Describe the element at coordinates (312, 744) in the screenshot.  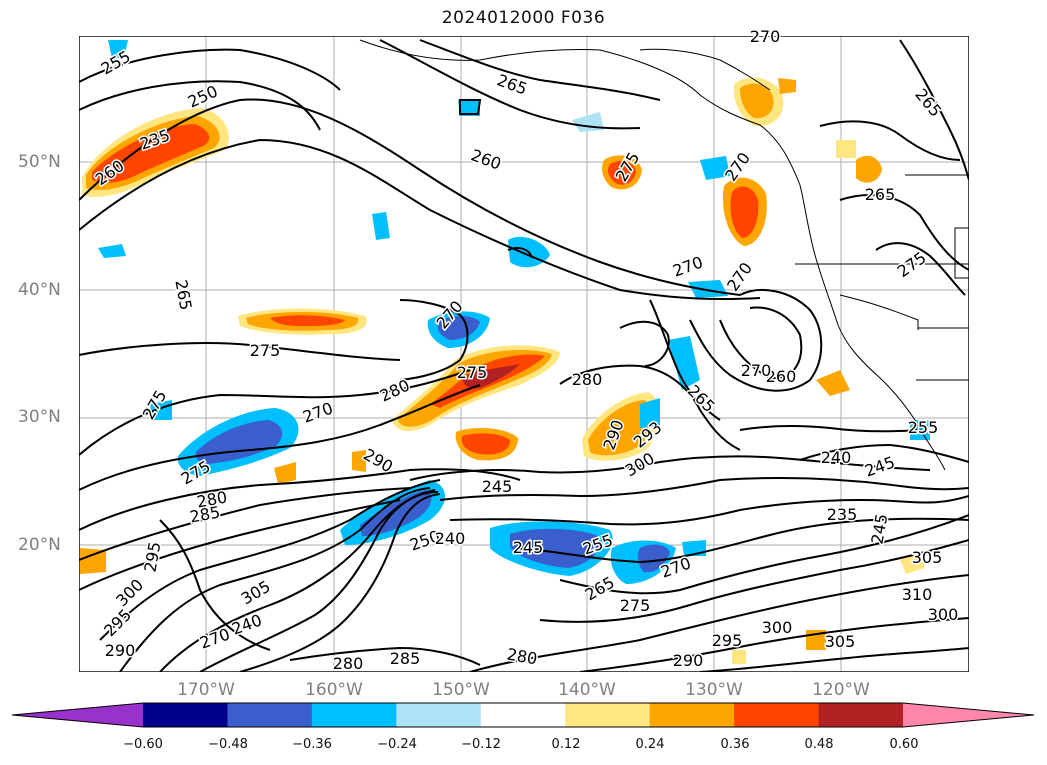
I see `colorbar-tick: −0.36` at that location.